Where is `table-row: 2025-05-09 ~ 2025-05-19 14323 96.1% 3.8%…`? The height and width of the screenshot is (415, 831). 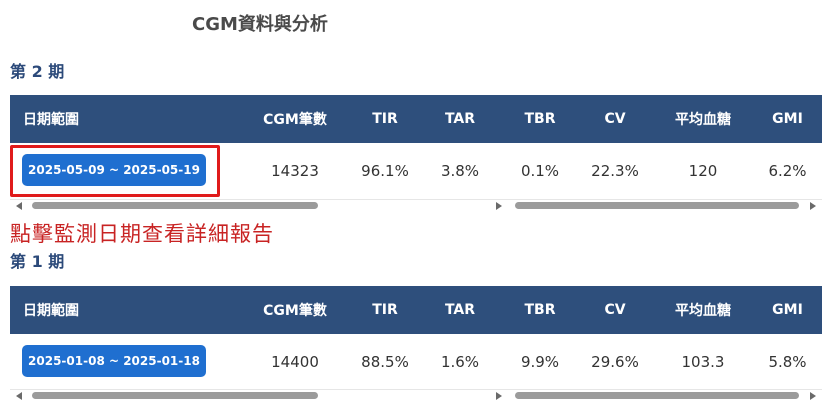
table-row: 2025-05-09 ~ 2025-05-19 14323 96.1% 3.8%… is located at coordinates (416, 170).